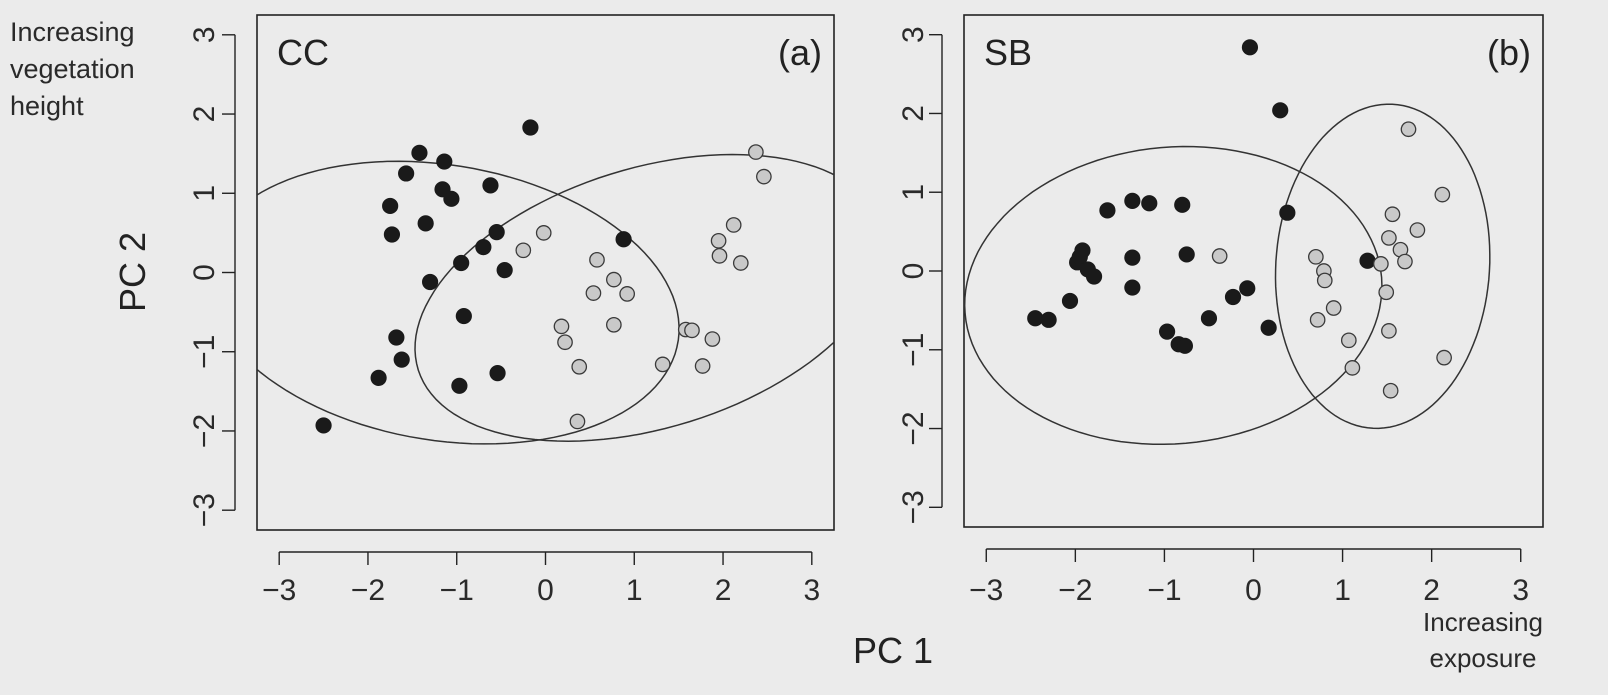 This screenshot has height=695, width=1608. What do you see at coordinates (913, 271) in the screenshot?
I see `y-tick-label: 0` at bounding box center [913, 271].